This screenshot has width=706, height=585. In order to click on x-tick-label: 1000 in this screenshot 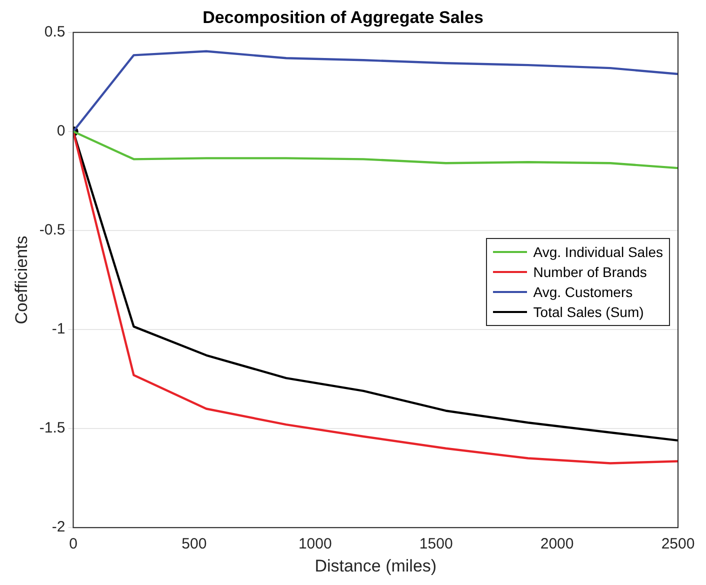, I will do `click(315, 544)`.